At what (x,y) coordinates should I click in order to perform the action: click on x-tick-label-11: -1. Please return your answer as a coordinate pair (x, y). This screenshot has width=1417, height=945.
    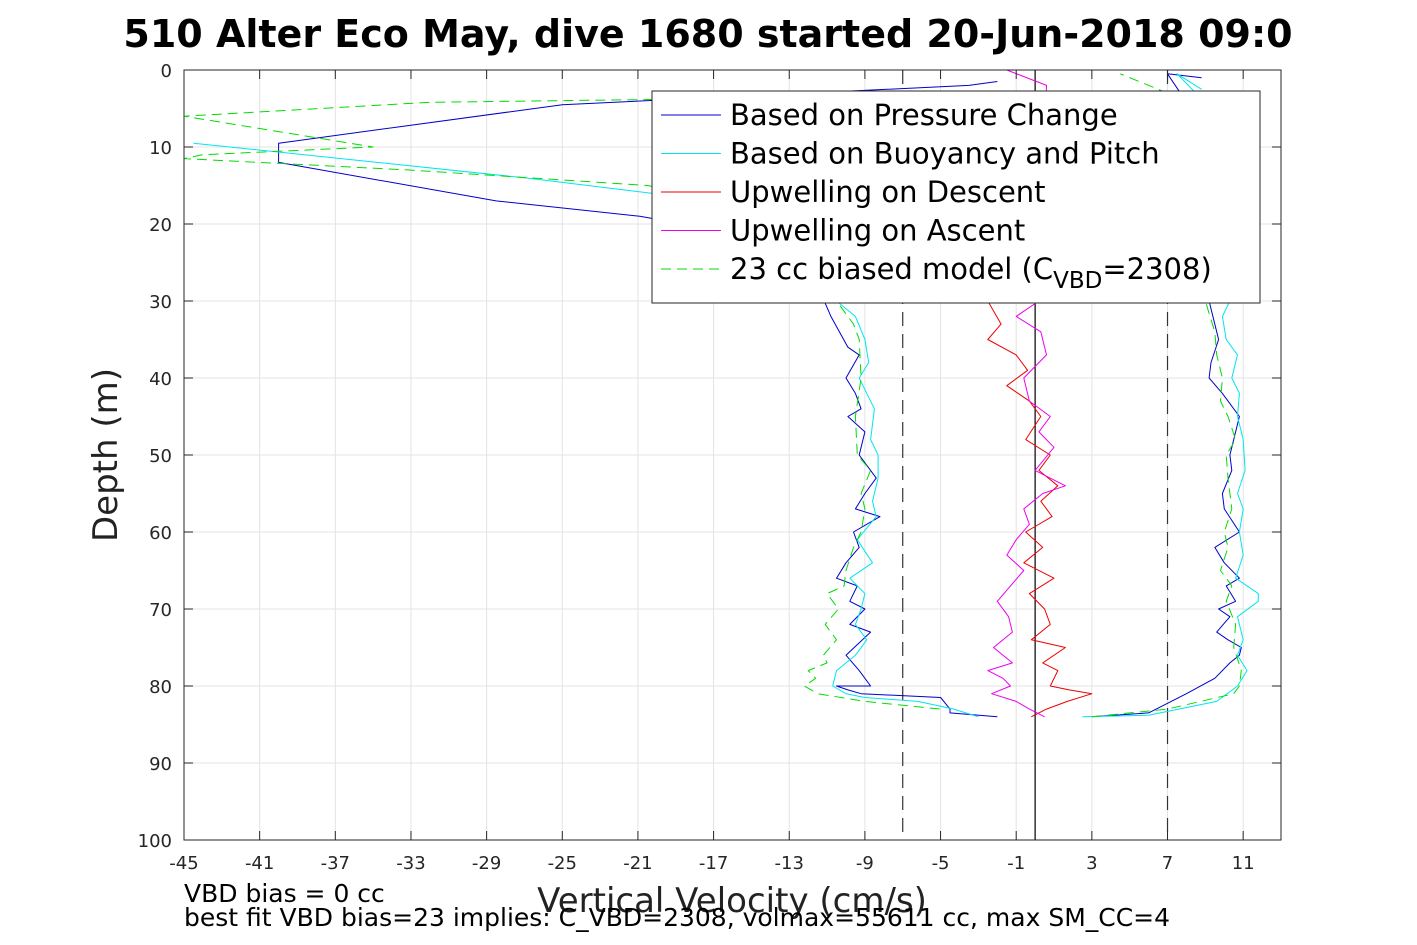
    Looking at the image, I should click on (1016, 863).